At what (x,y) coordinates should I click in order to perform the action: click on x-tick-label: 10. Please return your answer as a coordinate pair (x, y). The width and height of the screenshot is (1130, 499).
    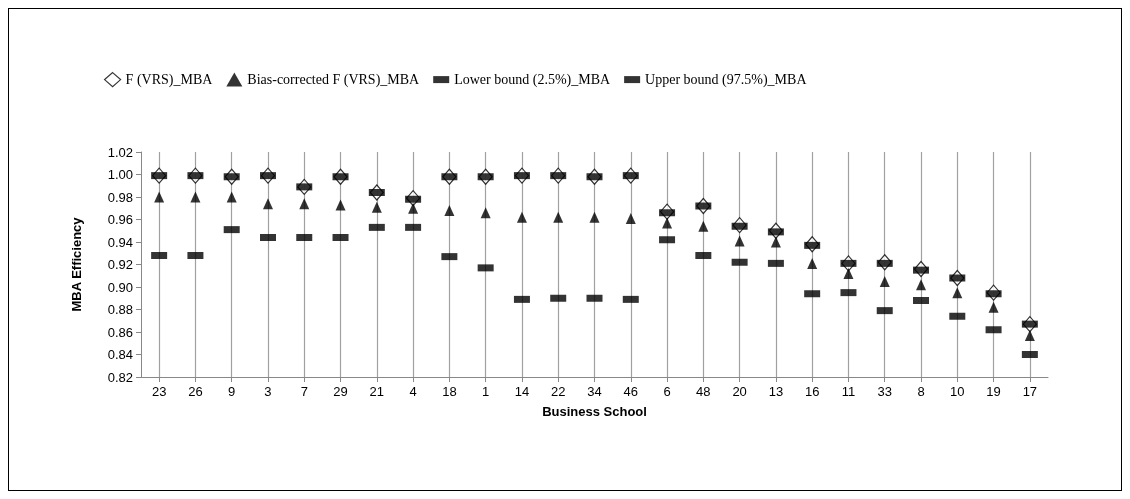
    Looking at the image, I should click on (957, 391).